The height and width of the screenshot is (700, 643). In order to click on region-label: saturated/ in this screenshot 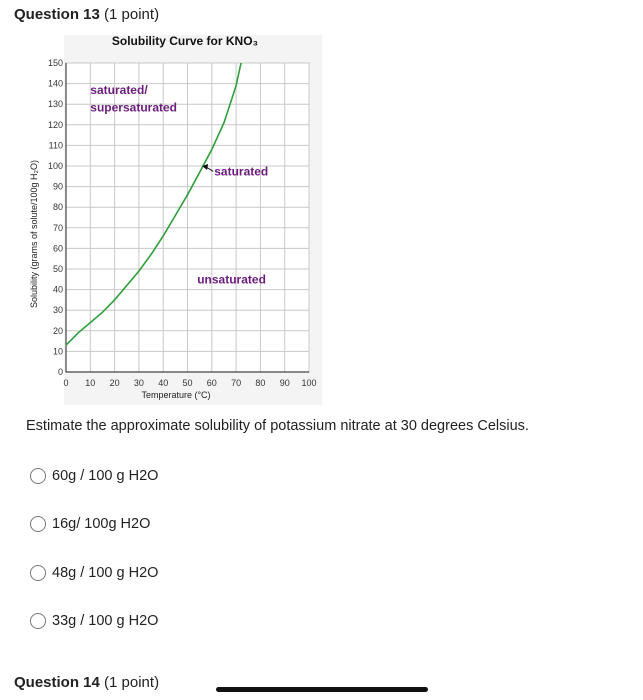, I will do `click(119, 90)`.